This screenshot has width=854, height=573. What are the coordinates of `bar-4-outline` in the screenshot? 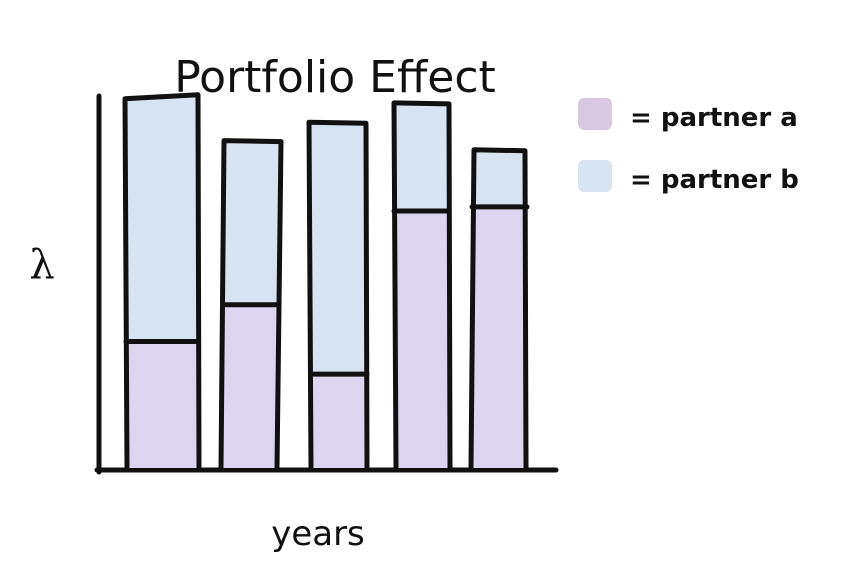 It's located at (422, 285).